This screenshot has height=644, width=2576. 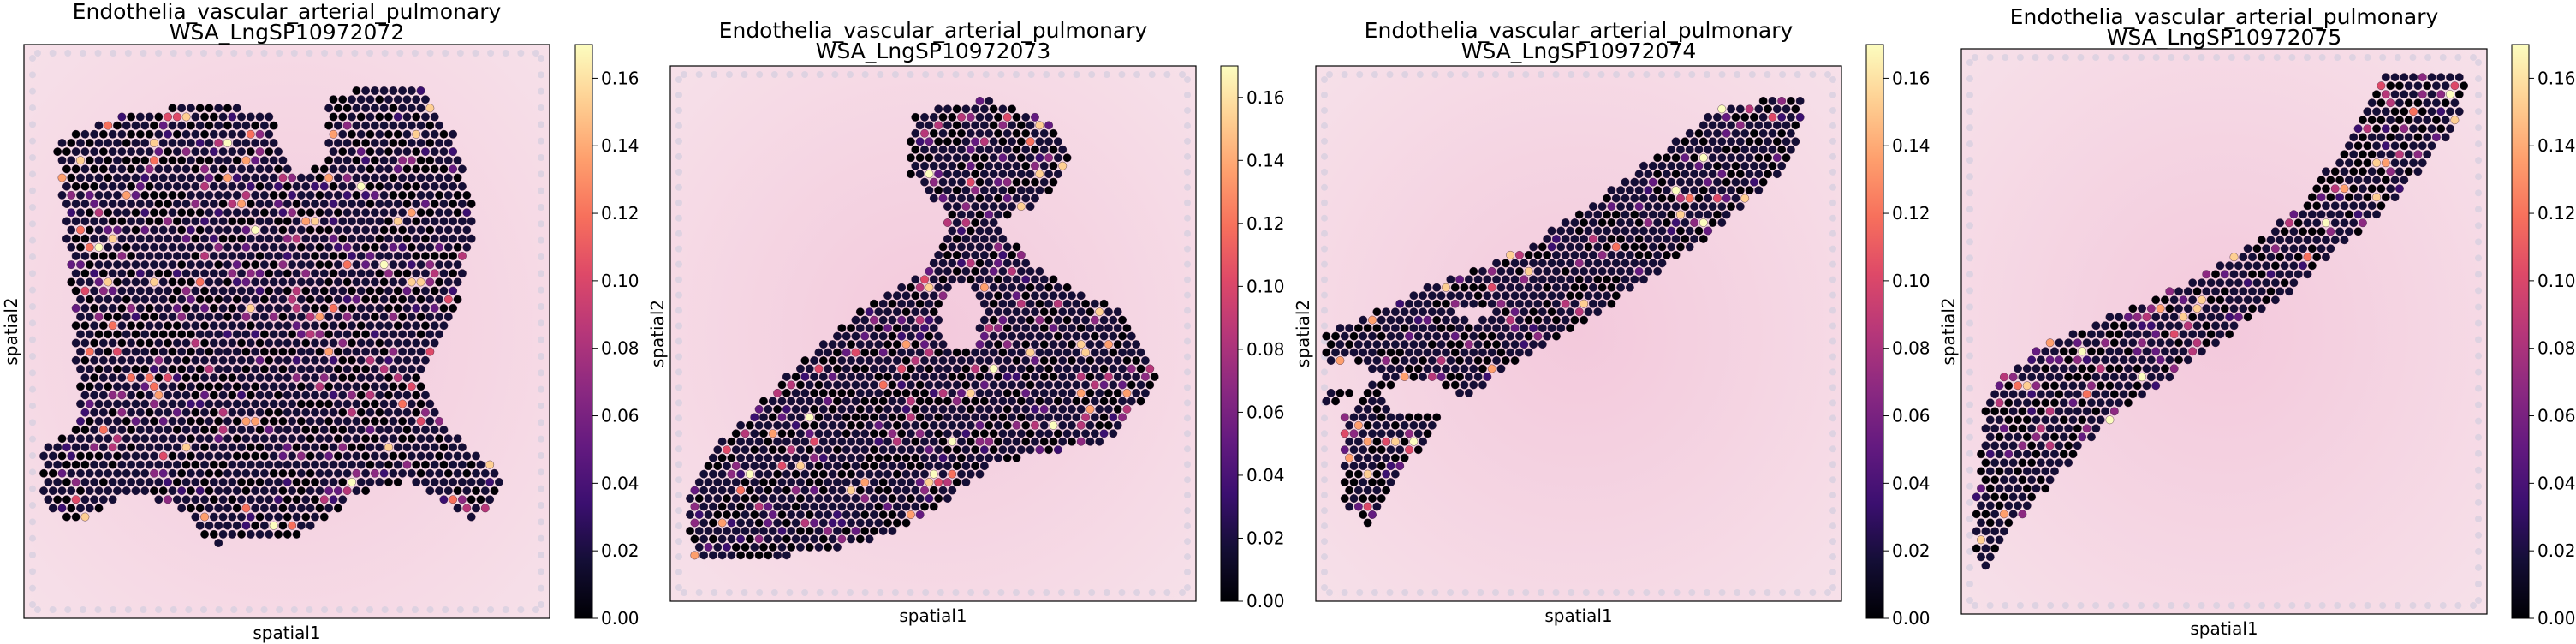 What do you see at coordinates (1265, 224) in the screenshot?
I see `colorbar-tick-label: 0.12` at bounding box center [1265, 224].